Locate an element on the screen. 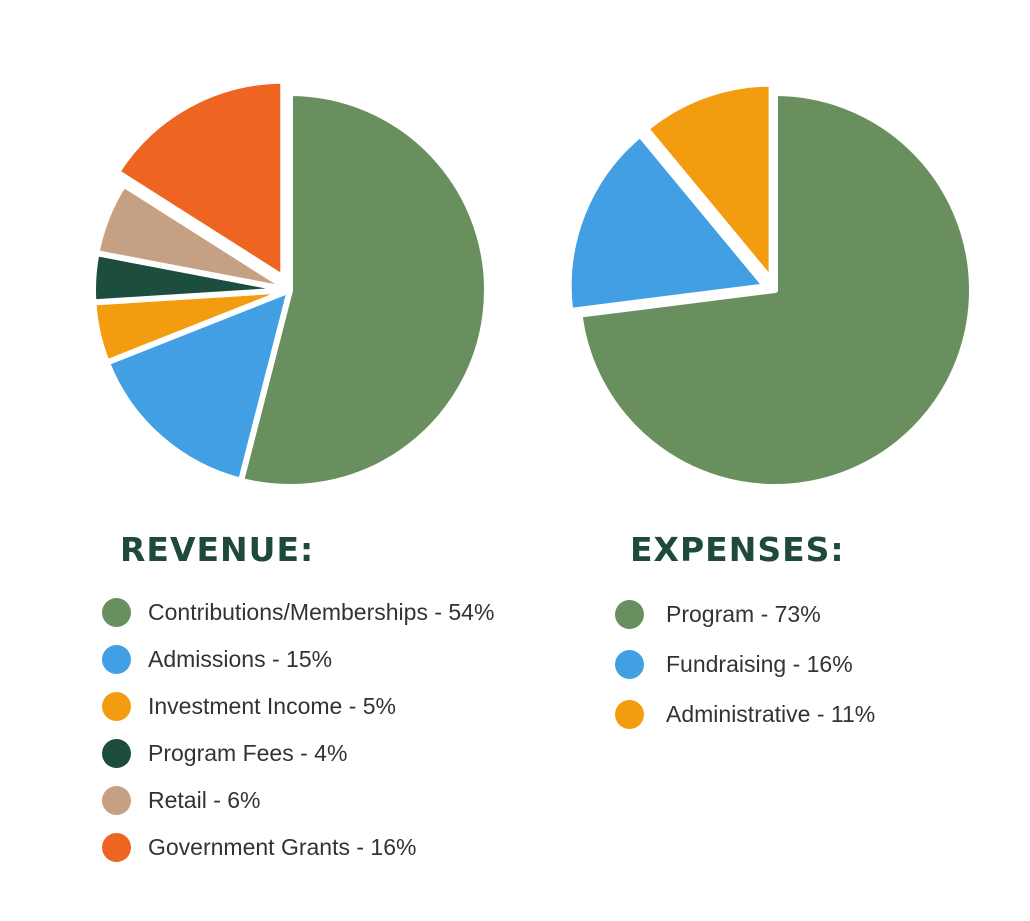 Image resolution: width=1030 pixels, height=921 pixels. expenses-slice-fundraising is located at coordinates (667, 223).